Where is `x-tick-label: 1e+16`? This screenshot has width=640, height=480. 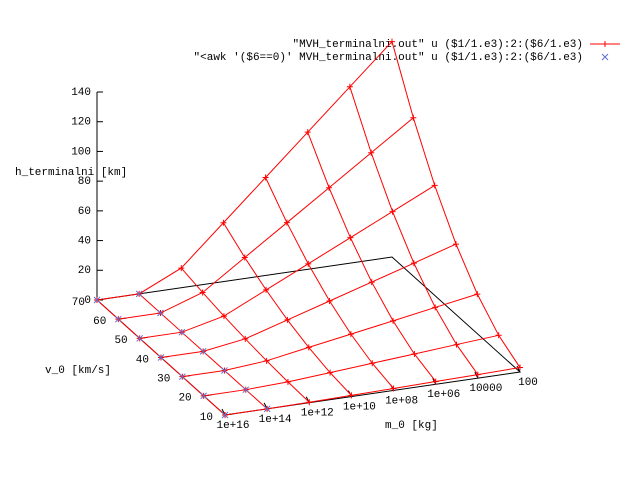
x-tick-label: 1e+16 is located at coordinates (232, 426).